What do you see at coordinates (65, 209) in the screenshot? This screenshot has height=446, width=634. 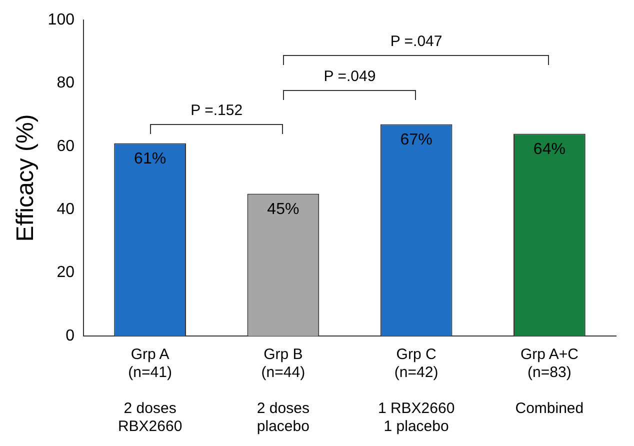 I see `y-tick-label: 40` at bounding box center [65, 209].